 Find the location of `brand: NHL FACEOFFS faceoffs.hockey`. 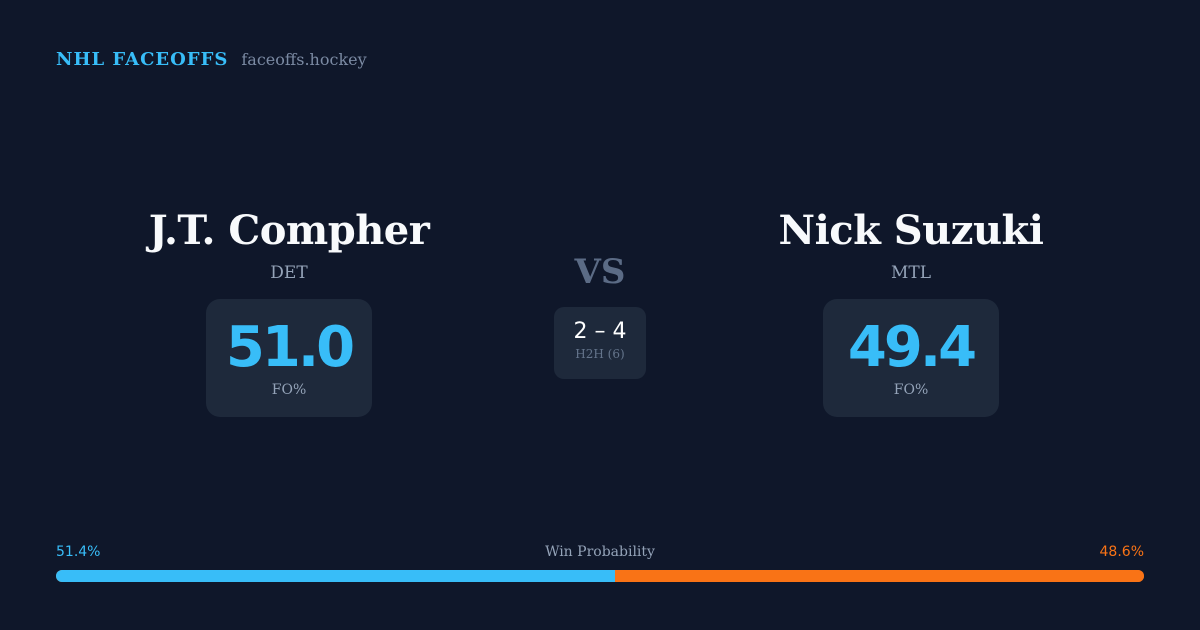

brand: NHL FACEOFFS faceoffs.hockey is located at coordinates (211, 59).